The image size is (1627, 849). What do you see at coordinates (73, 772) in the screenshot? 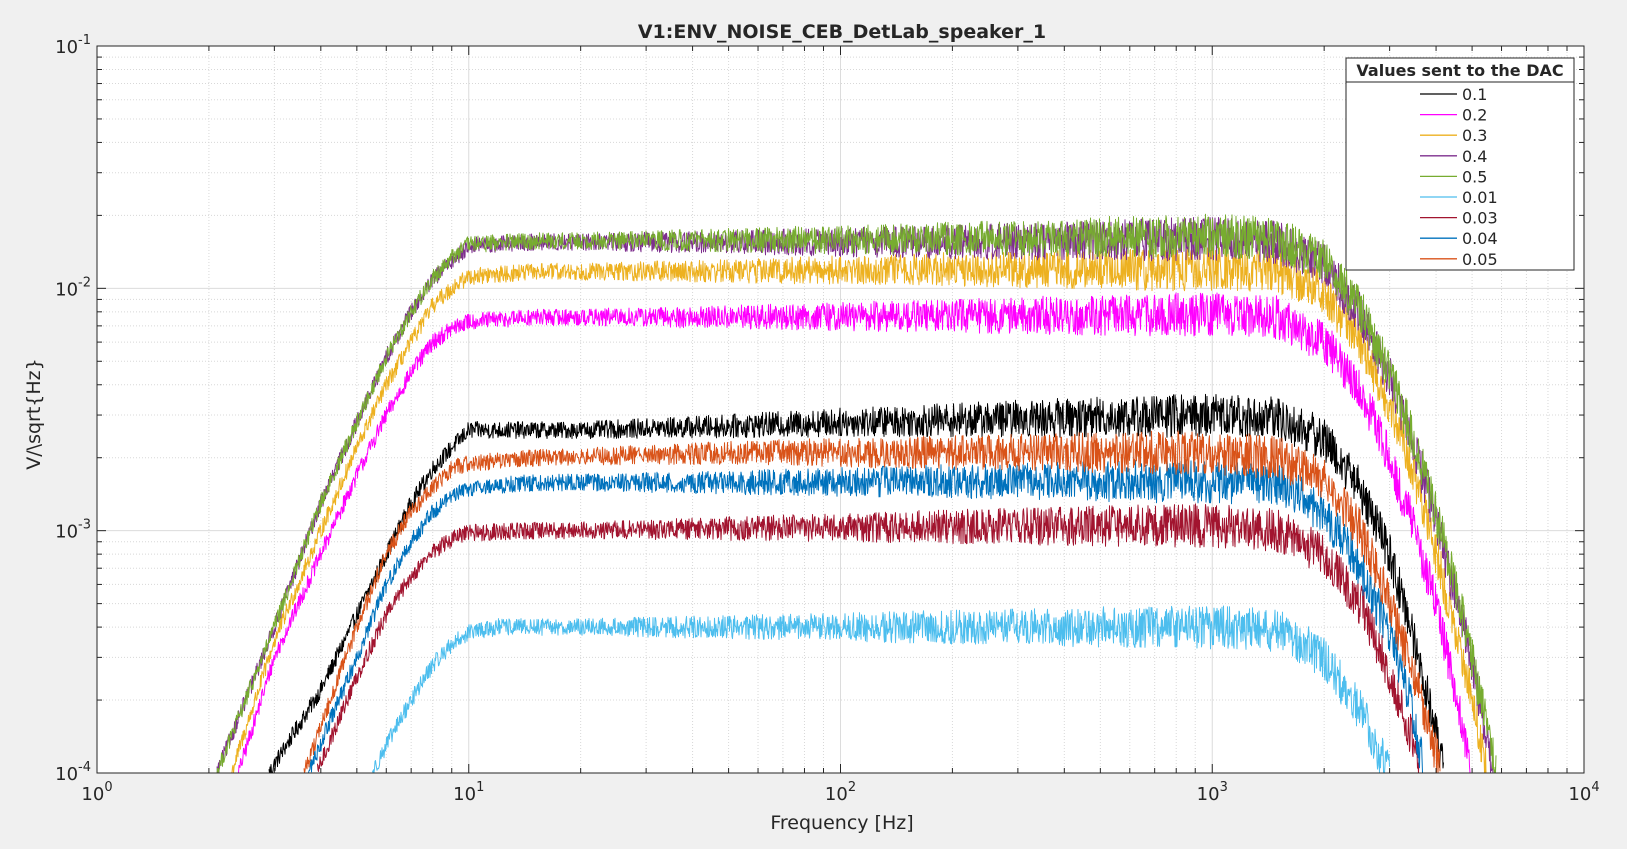
I see `y-tick-label: 10⁻⁴` at bounding box center [73, 772].